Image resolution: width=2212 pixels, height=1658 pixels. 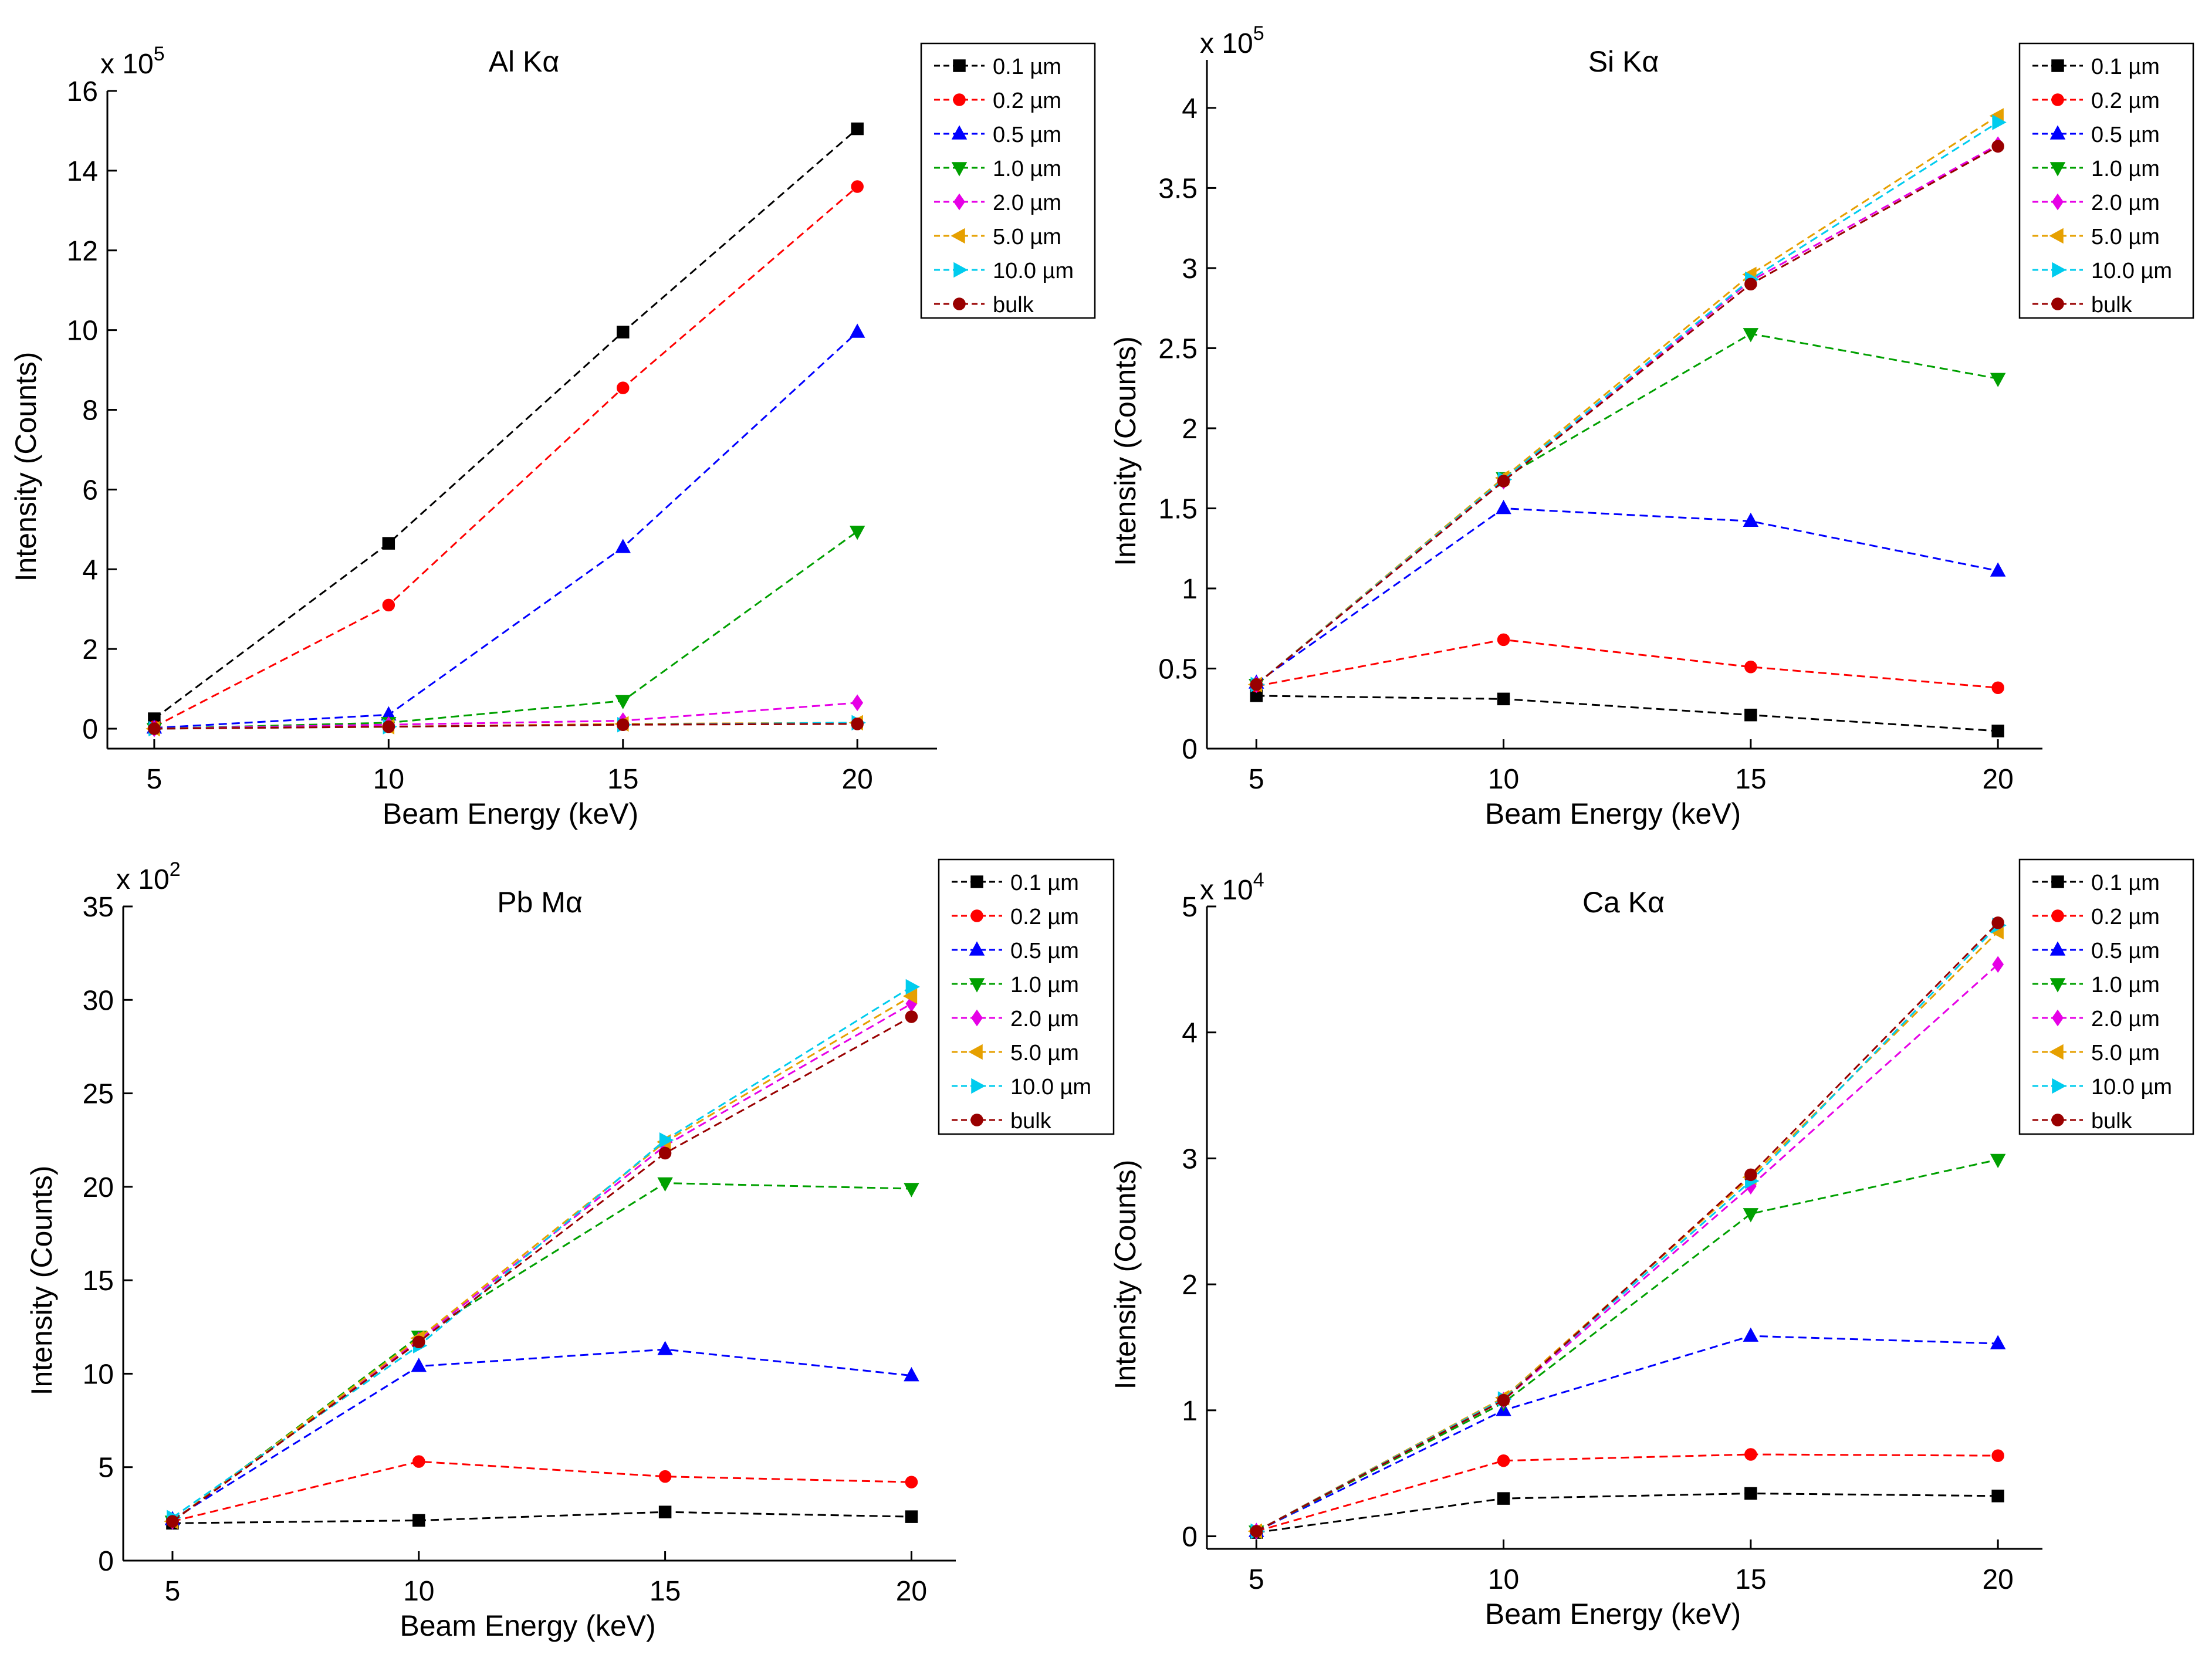 I want to click on y-tick-label: 1, so click(x=1190, y=589).